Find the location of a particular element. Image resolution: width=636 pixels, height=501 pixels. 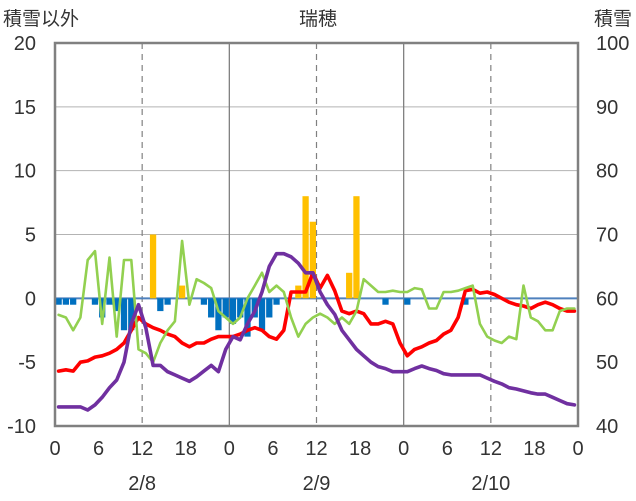

x-axis-date-labels: 2/8 2/9 2/10 is located at coordinates (319, 484).